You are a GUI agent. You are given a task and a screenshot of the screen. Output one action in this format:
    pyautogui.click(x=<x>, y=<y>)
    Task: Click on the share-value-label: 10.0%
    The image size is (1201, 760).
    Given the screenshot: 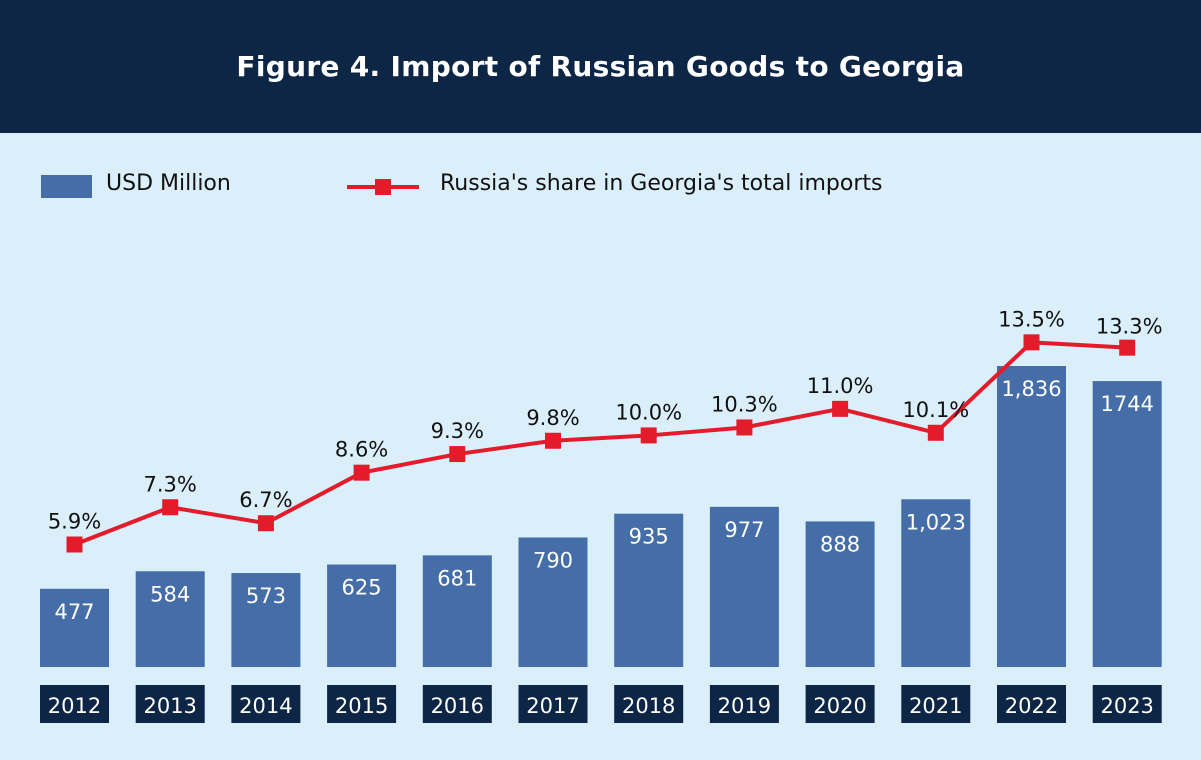 What is the action you would take?
    pyautogui.click(x=648, y=412)
    